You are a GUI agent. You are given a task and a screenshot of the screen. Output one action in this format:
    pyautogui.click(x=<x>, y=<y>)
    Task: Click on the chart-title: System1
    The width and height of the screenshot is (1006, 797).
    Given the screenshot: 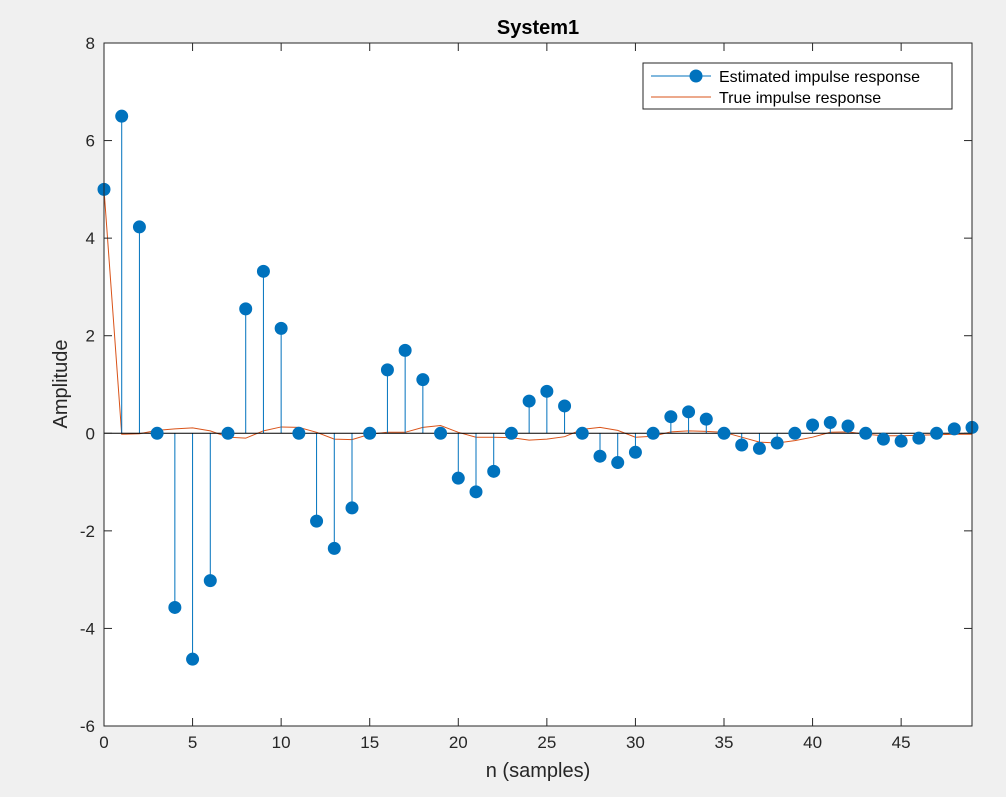 What is the action you would take?
    pyautogui.click(x=538, y=28)
    